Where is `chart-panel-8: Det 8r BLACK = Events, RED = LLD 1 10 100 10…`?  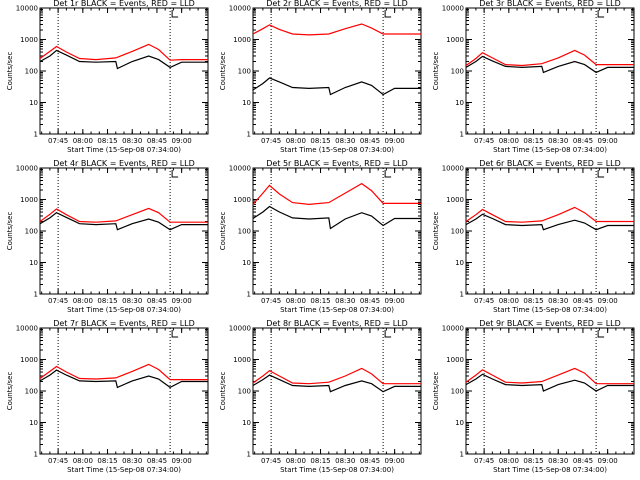
chart-panel-8: Det 8r BLACK = Events, RED = LLD 1 10 100 10… is located at coordinates (320, 396).